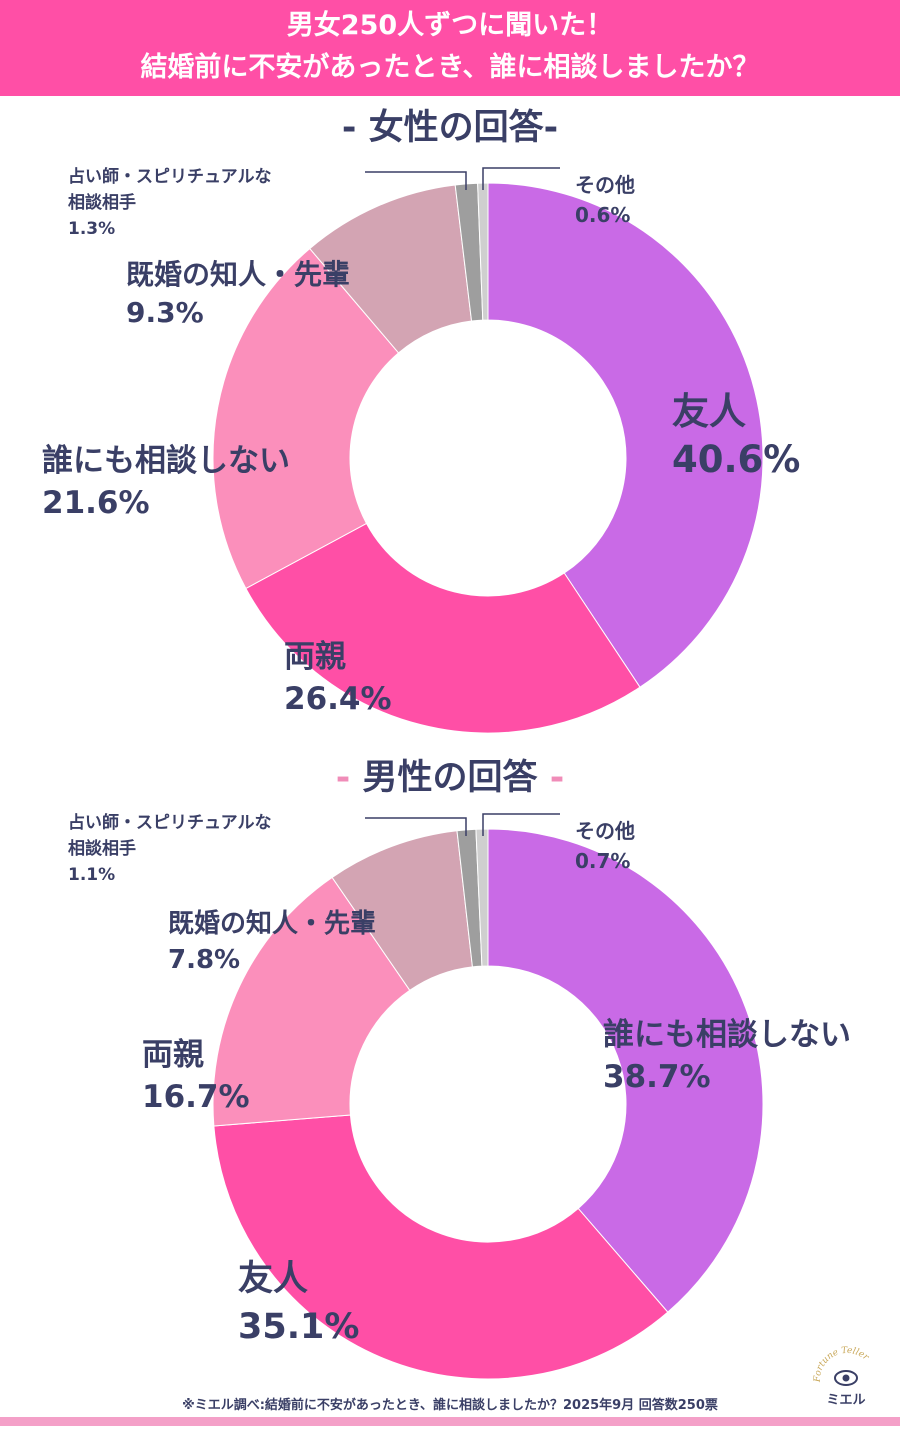 The image size is (900, 1440). I want to click on female-label-fortune-teller: 占い師・スピリチュアルな 相談相手 1.3%, so click(170, 203).